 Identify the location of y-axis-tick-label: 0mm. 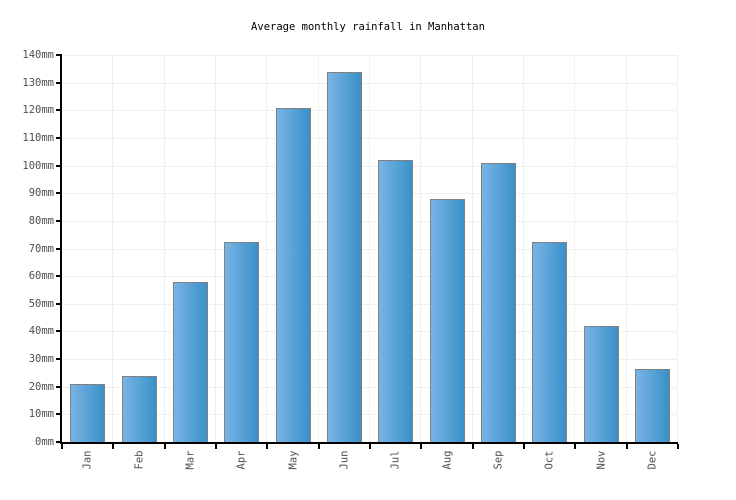
(44, 442).